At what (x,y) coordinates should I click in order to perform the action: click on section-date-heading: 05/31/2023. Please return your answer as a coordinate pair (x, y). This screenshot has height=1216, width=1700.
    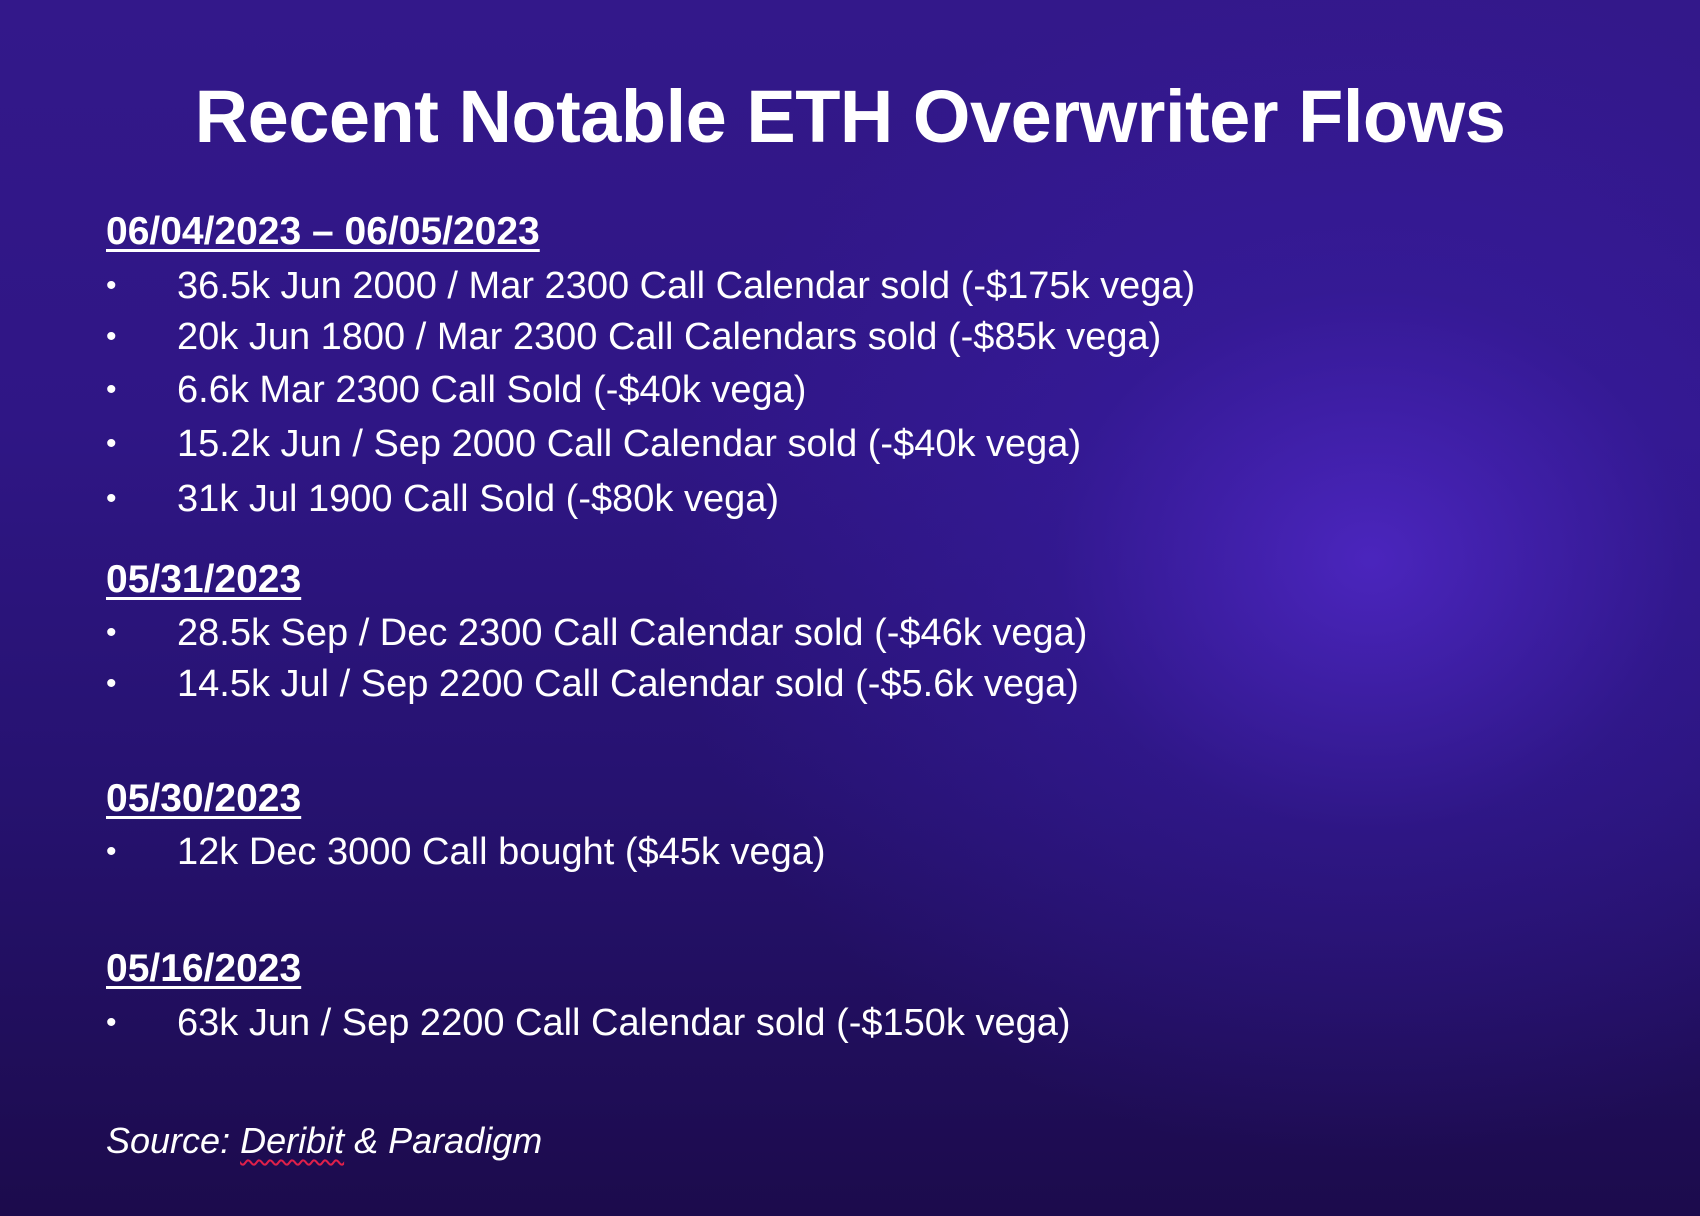
    Looking at the image, I should click on (204, 579).